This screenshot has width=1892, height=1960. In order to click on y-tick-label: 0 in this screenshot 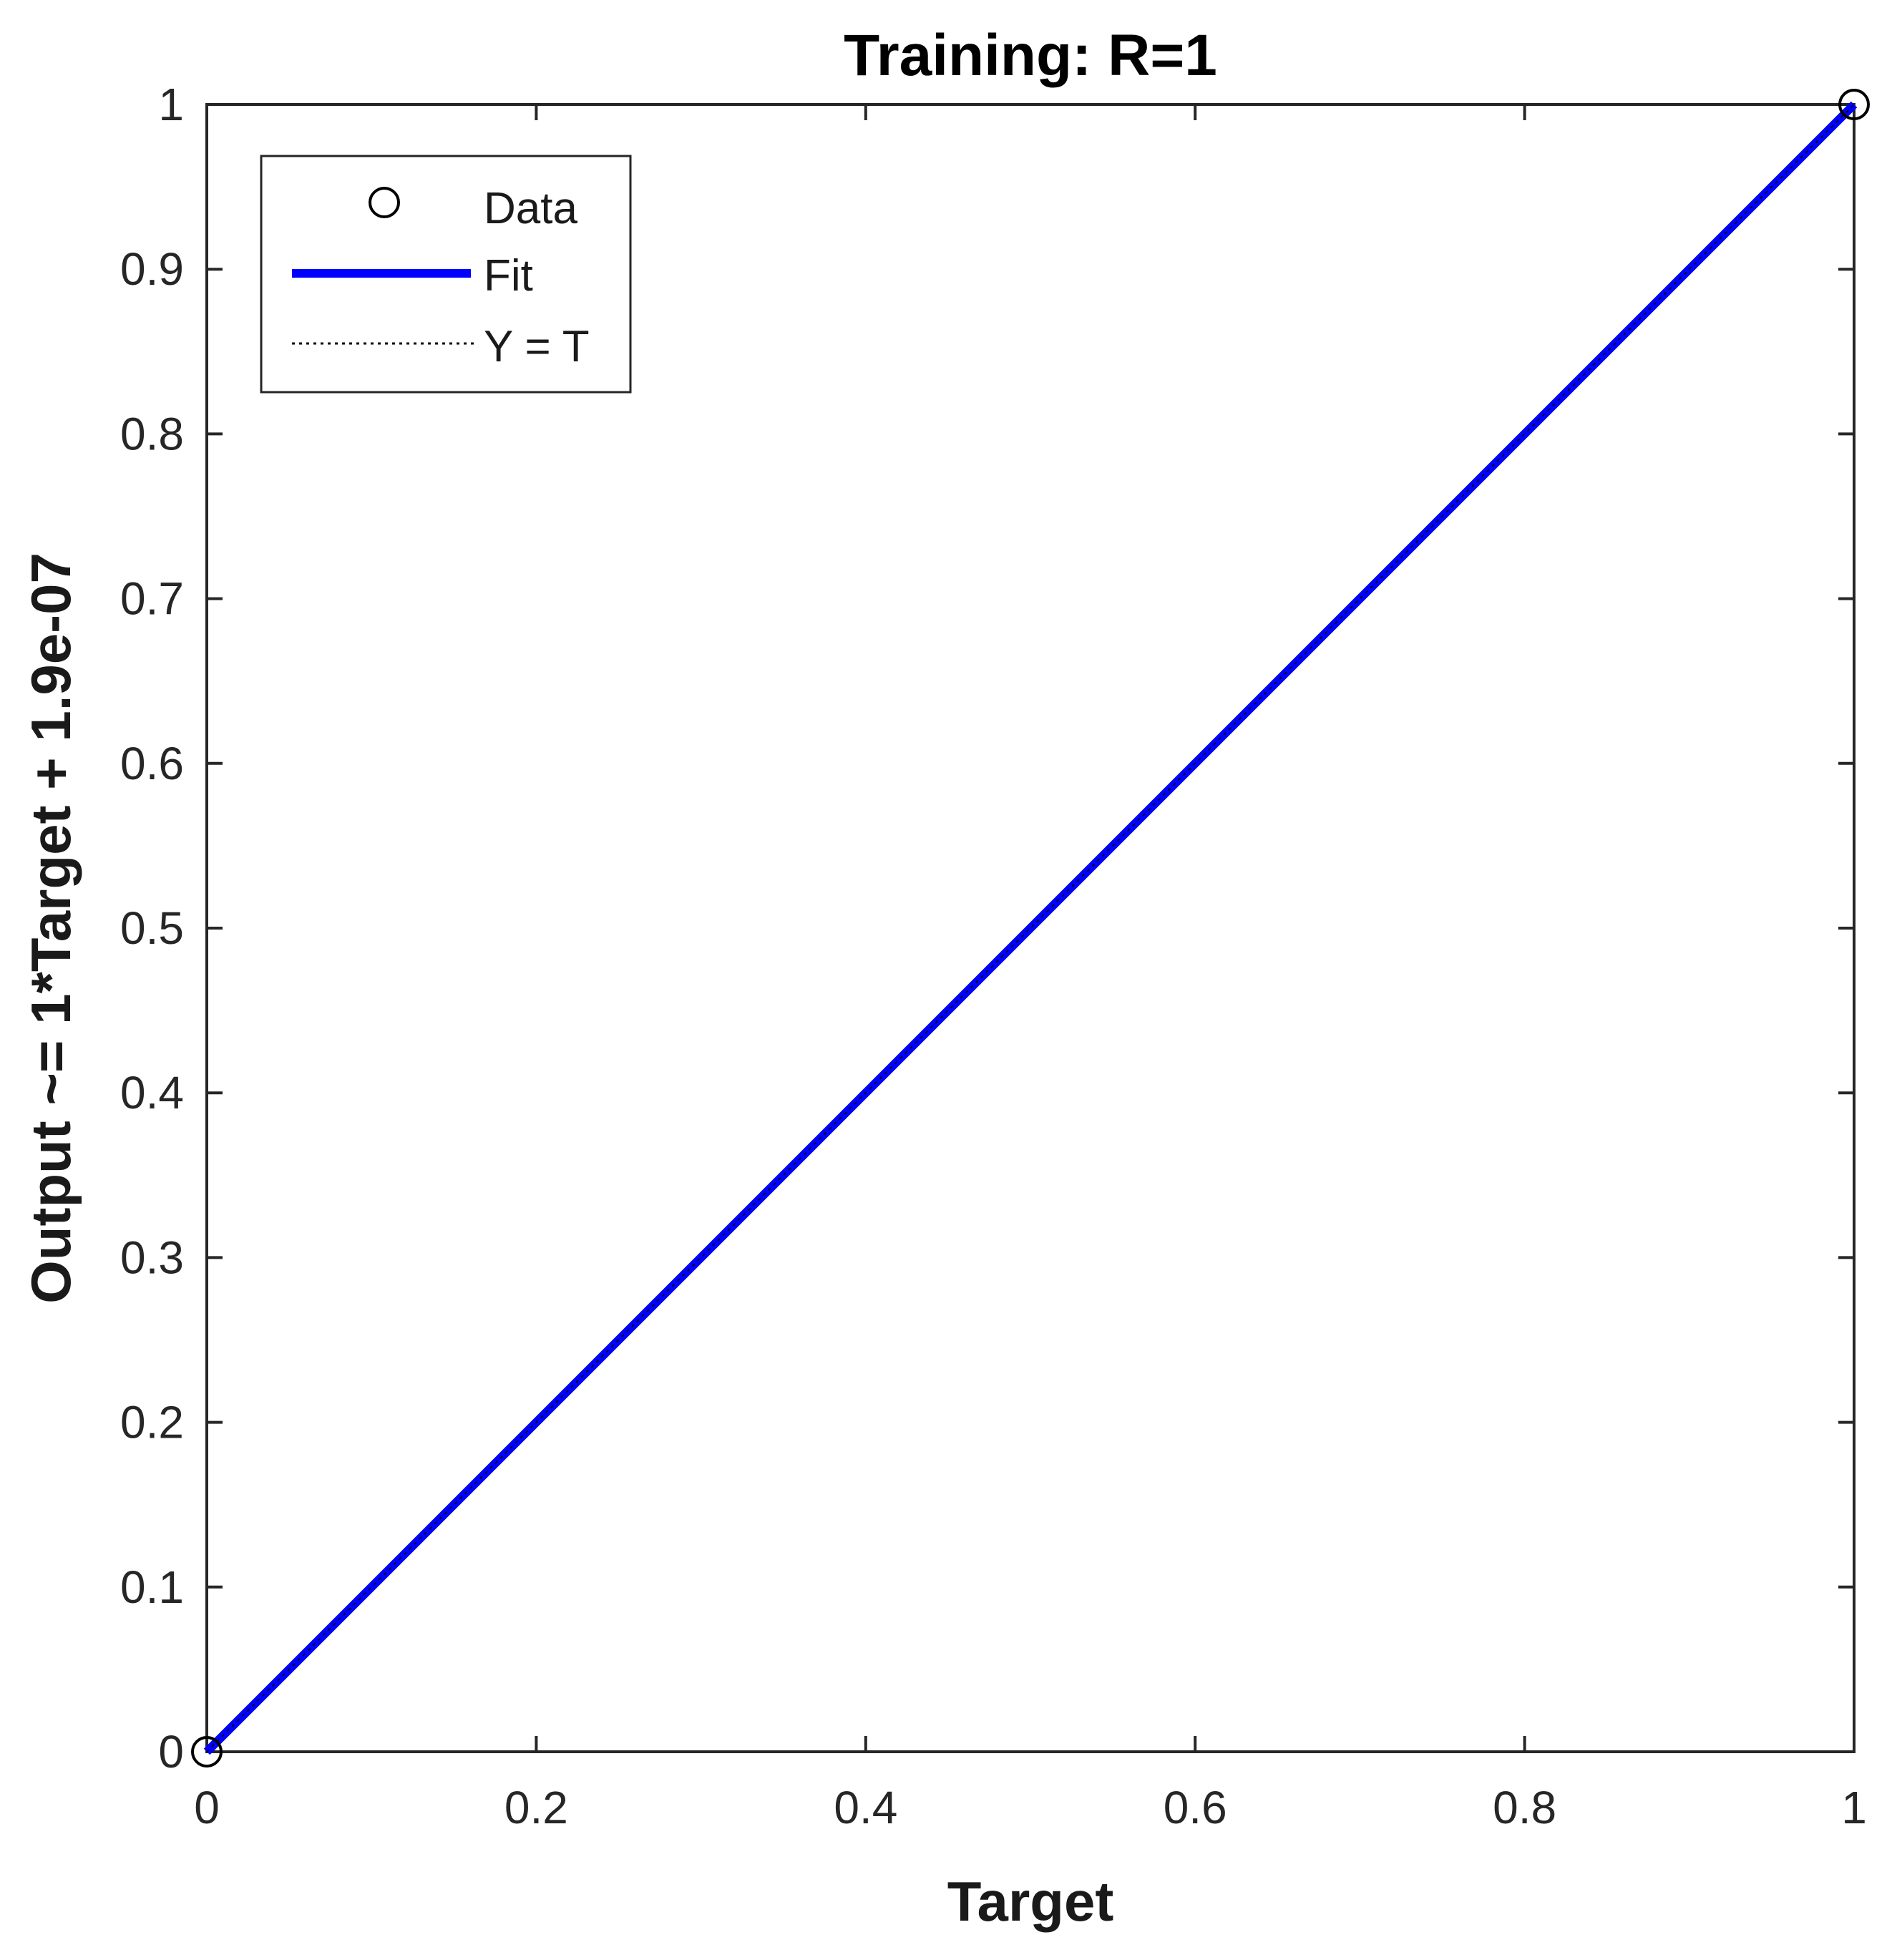, I will do `click(171, 1752)`.